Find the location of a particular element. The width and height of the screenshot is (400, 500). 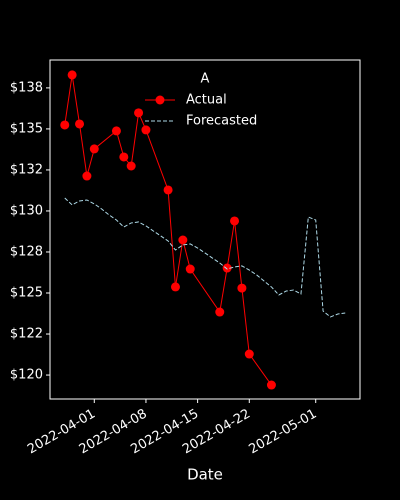

legend-marker is located at coordinates (160, 100).